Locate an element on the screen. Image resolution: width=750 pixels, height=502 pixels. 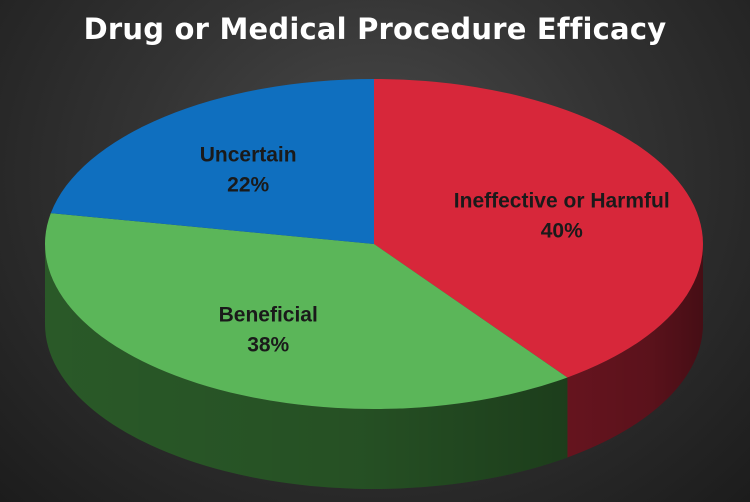
slice-value-ineffective-or-harmful: 40% is located at coordinates (562, 230).